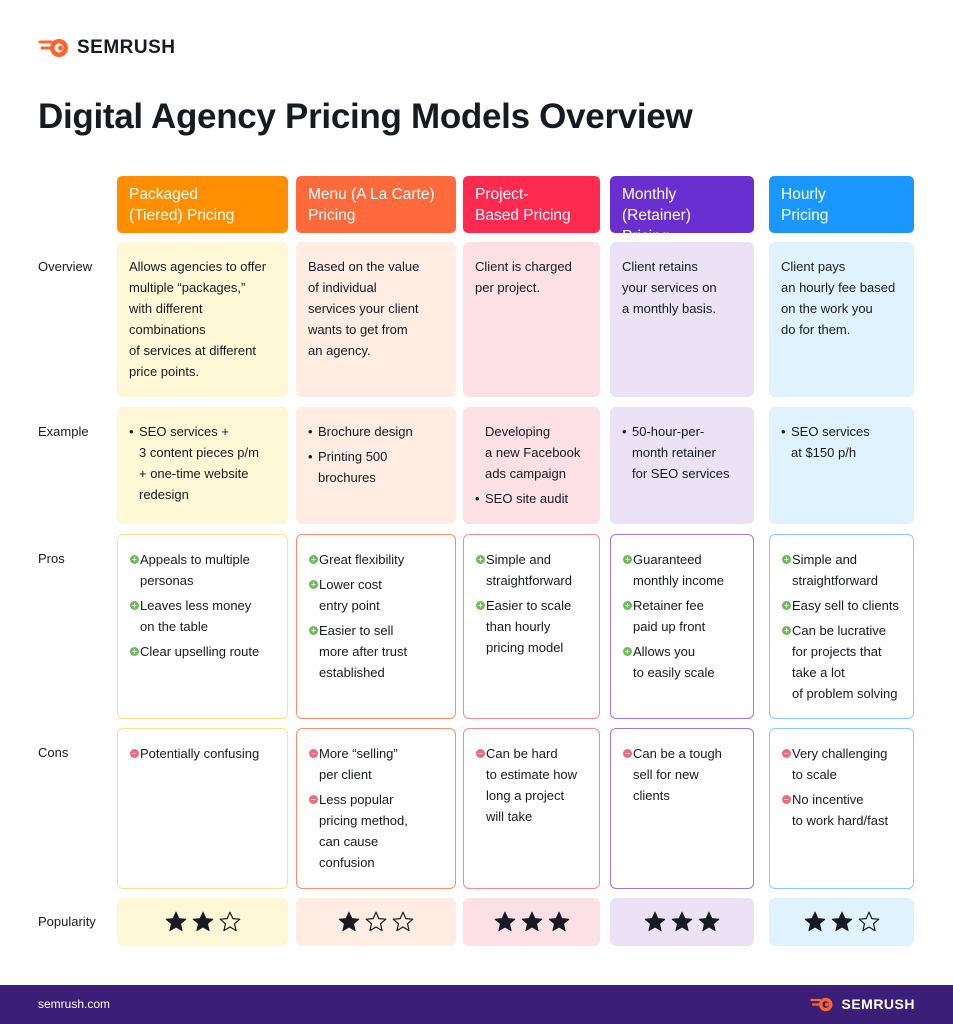 Image resolution: width=953 pixels, height=1024 pixels. I want to click on example-item-text: Printing 500 brochures, so click(353, 467).